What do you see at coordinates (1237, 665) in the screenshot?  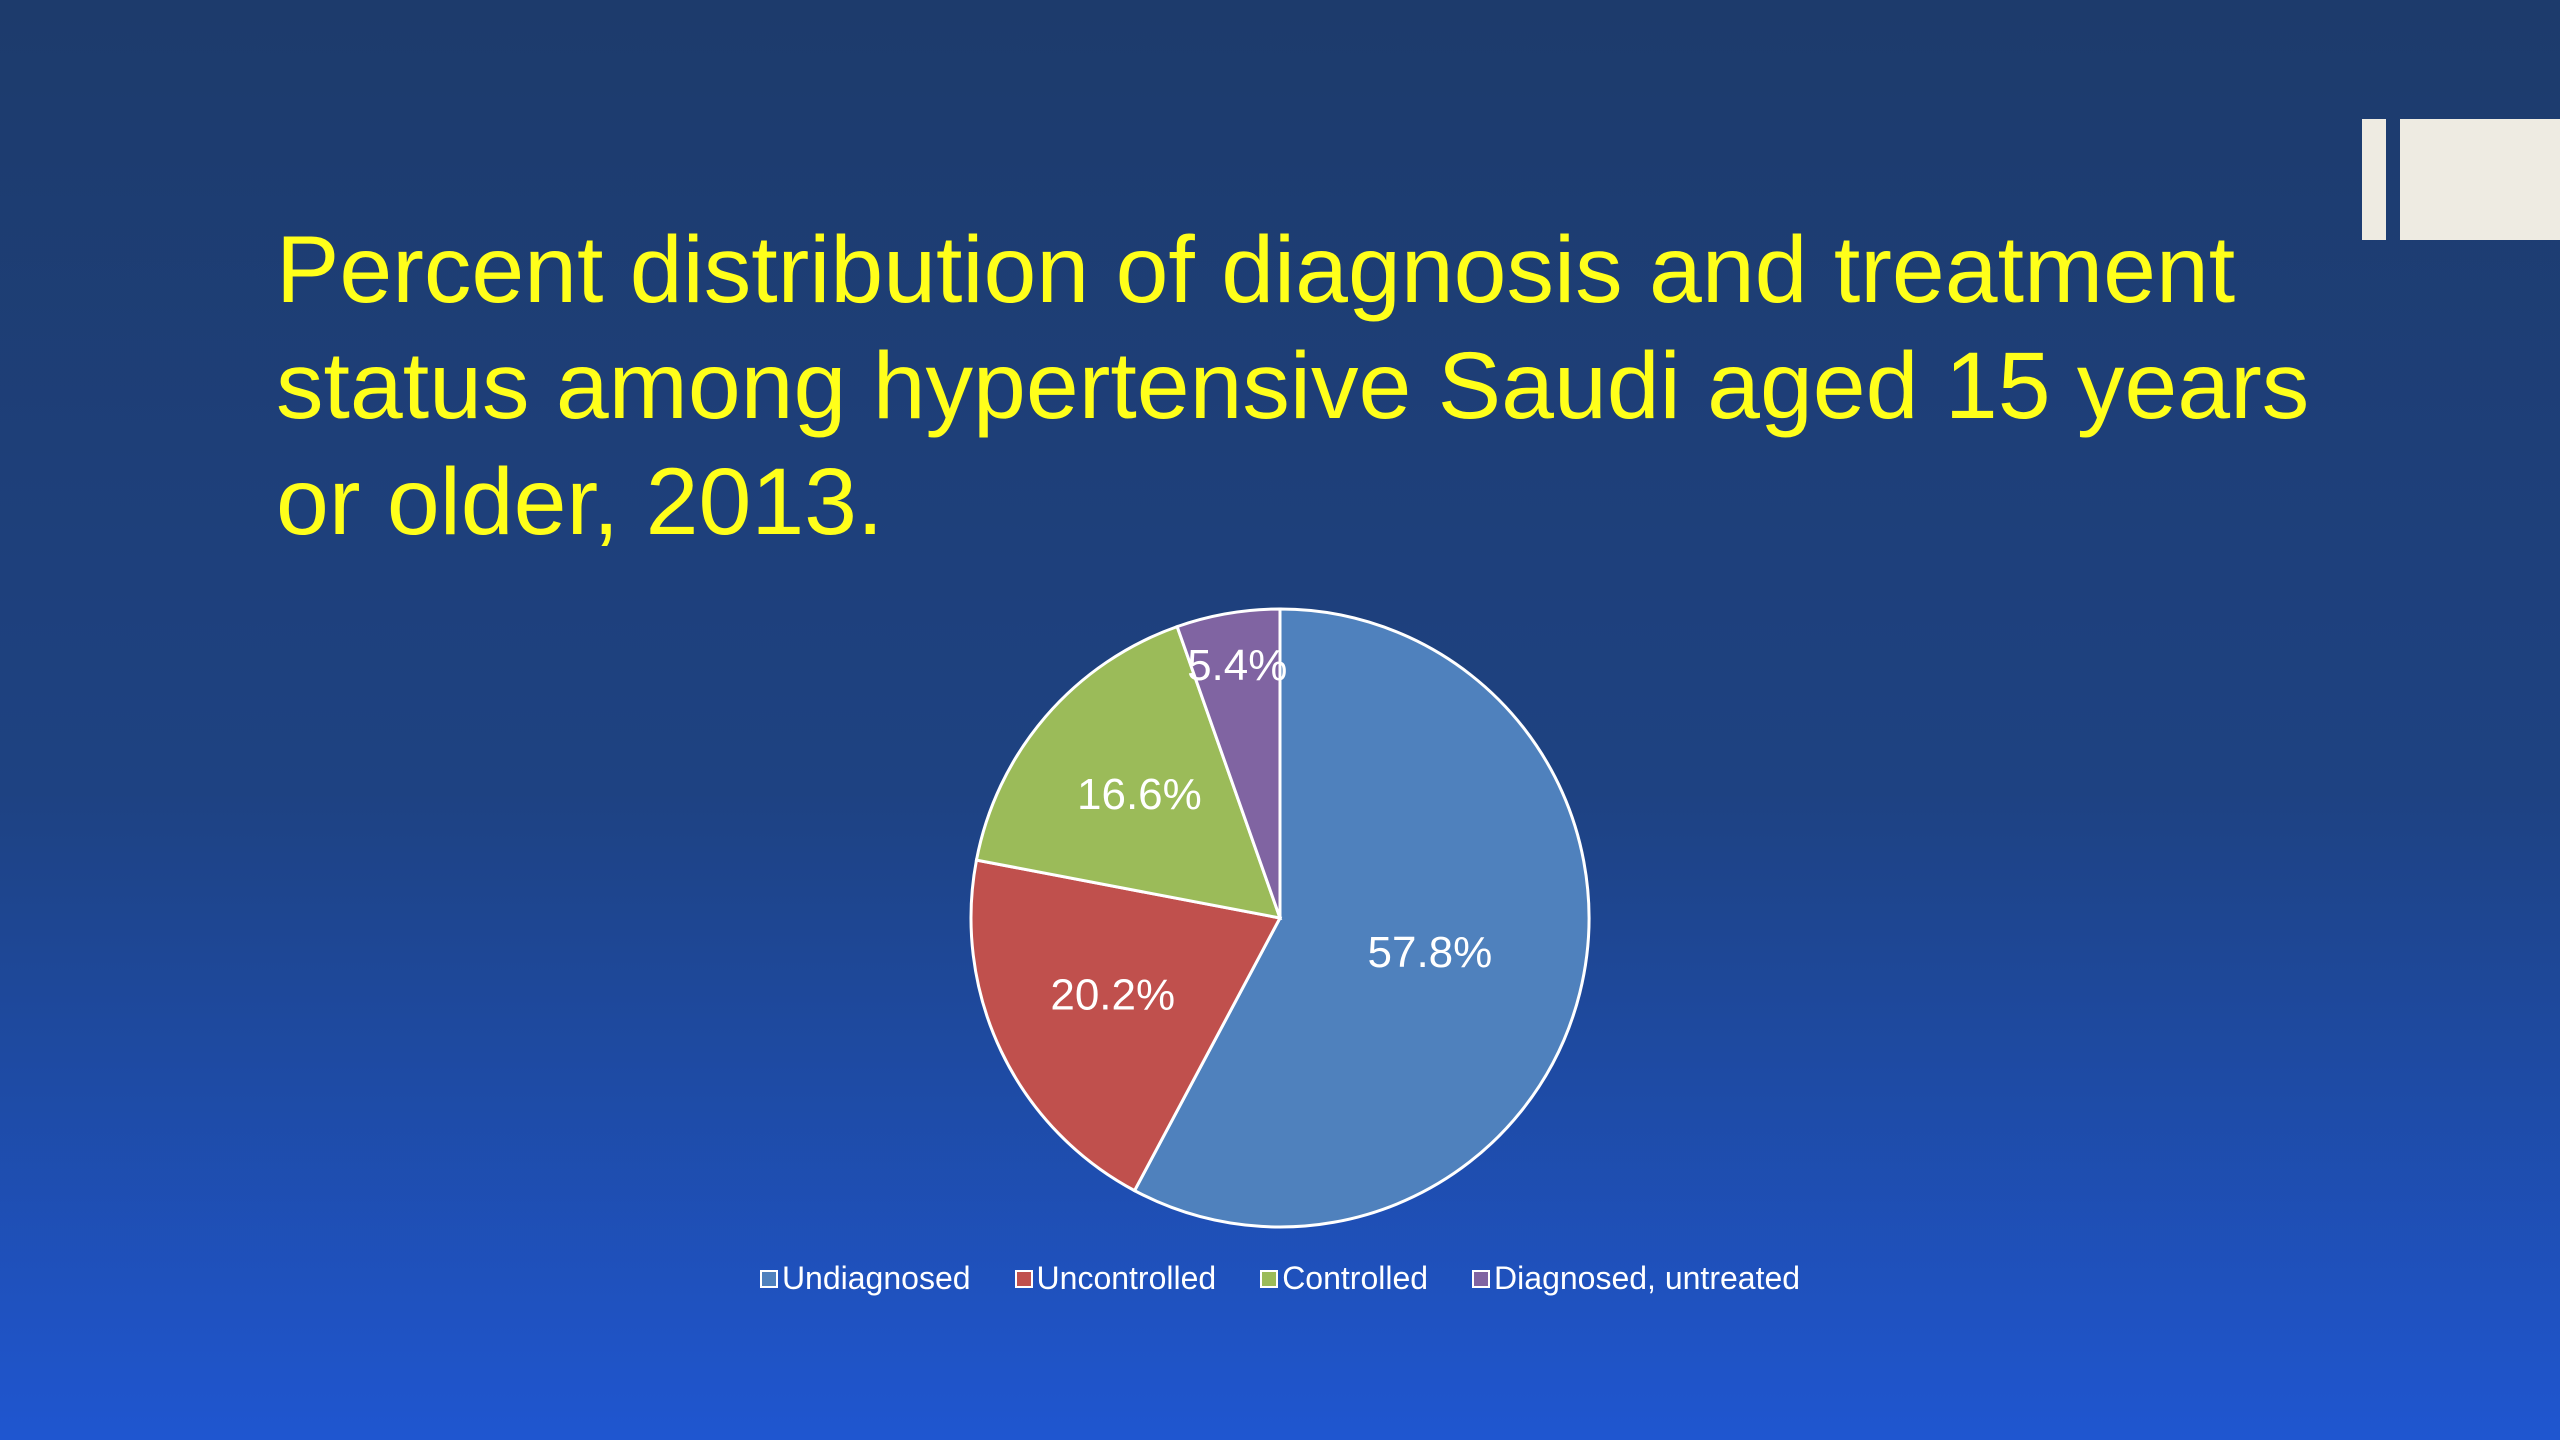 I see `data-label: 5.4%` at bounding box center [1237, 665].